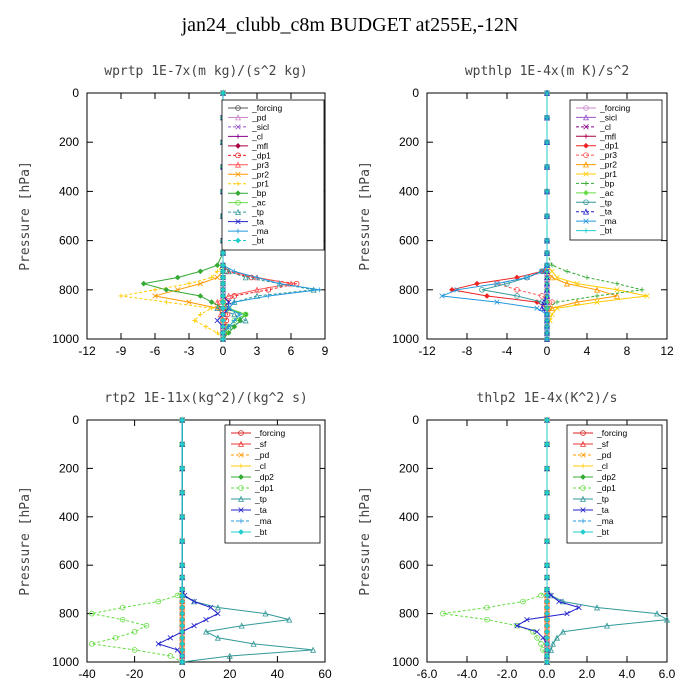 This screenshot has width=700, height=700. What do you see at coordinates (249, 155) in the screenshot?
I see `legend-entry: _dp1` at bounding box center [249, 155].